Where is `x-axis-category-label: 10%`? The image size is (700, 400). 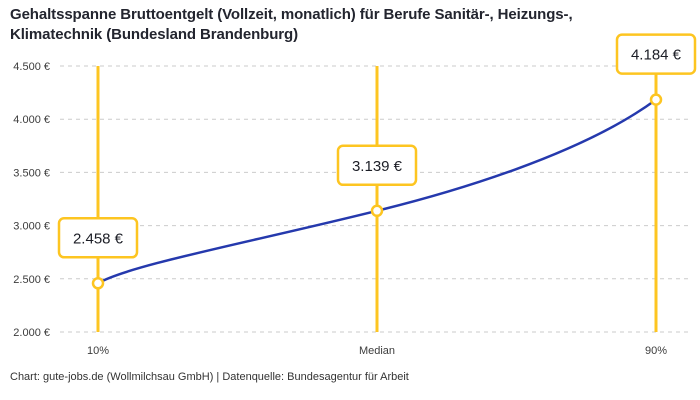
x-axis-category-label: 10% is located at coordinates (98, 351).